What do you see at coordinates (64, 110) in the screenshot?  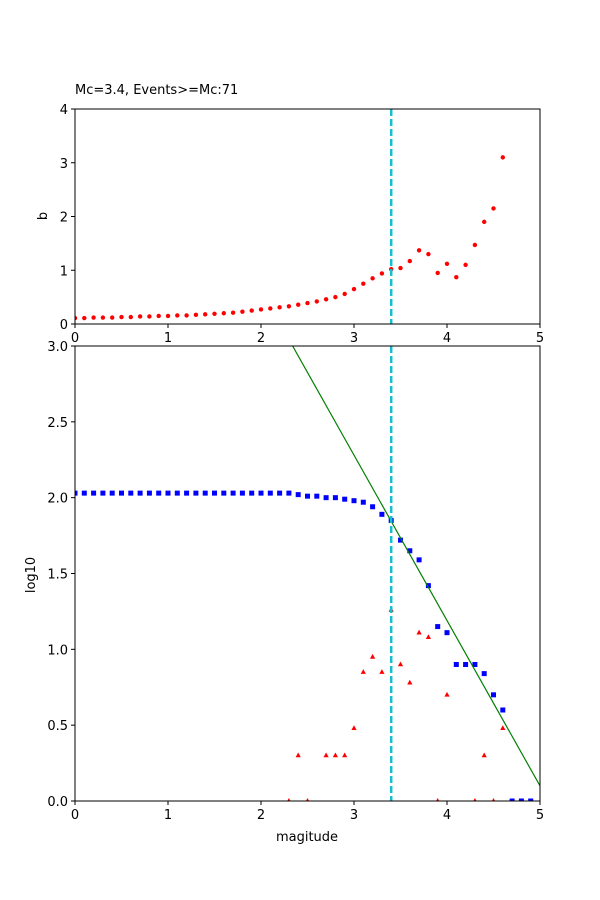 I see `y-tick-label: 4` at bounding box center [64, 110].